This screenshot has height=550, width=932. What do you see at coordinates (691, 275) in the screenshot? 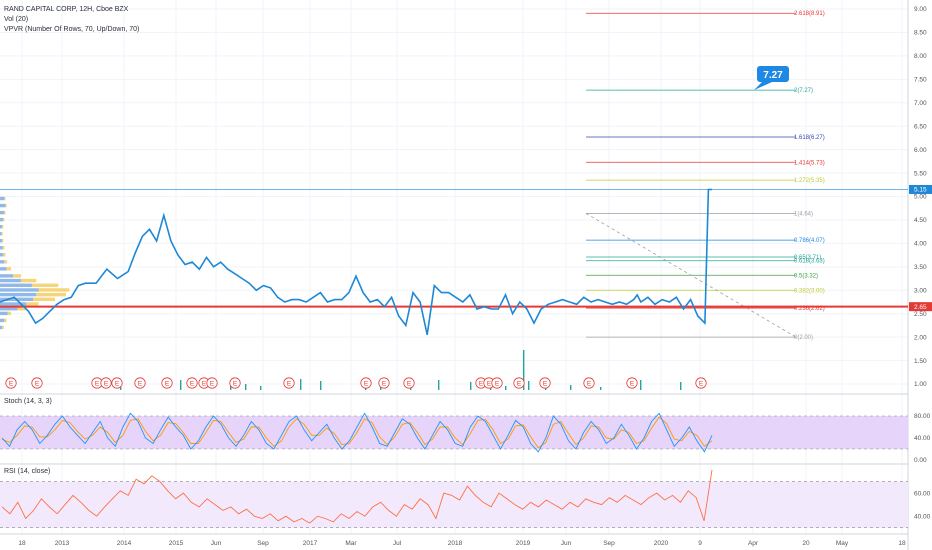
I see `fib-trend-line` at bounding box center [691, 275].